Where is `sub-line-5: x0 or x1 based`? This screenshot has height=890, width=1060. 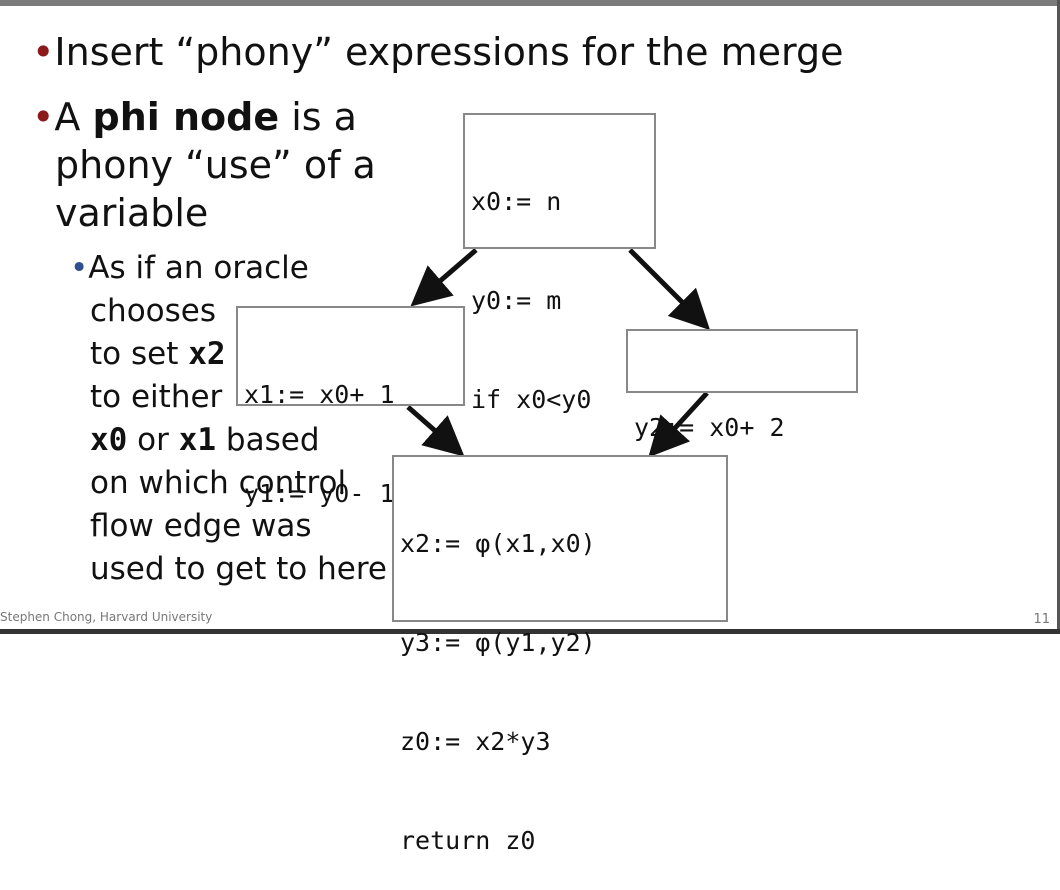 sub-line-5: x0 or x1 based is located at coordinates (205, 440).